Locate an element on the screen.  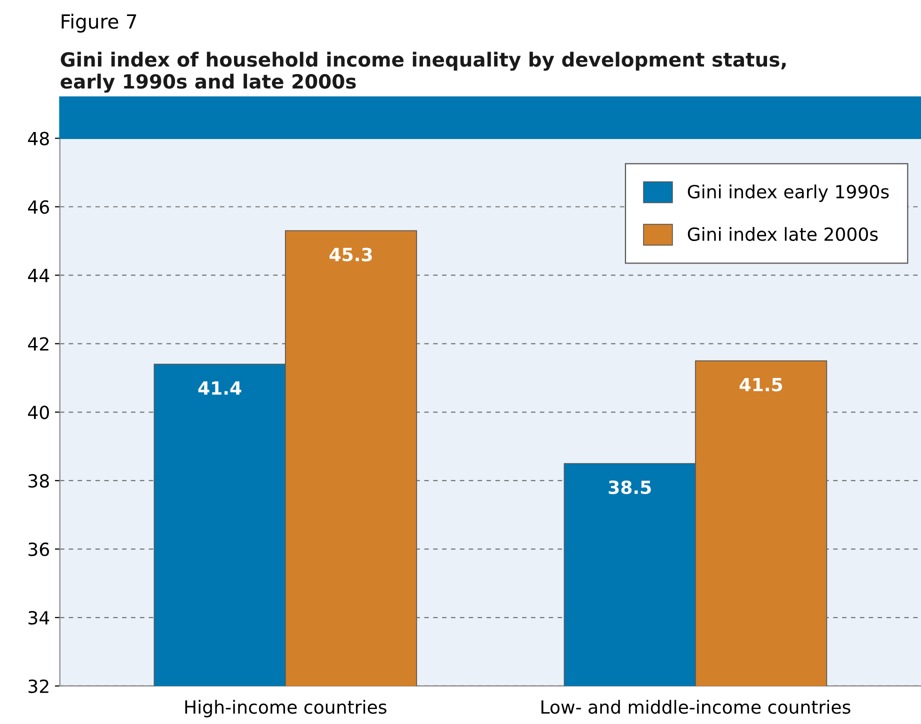
y-tick-label: 32 is located at coordinates (38, 686).